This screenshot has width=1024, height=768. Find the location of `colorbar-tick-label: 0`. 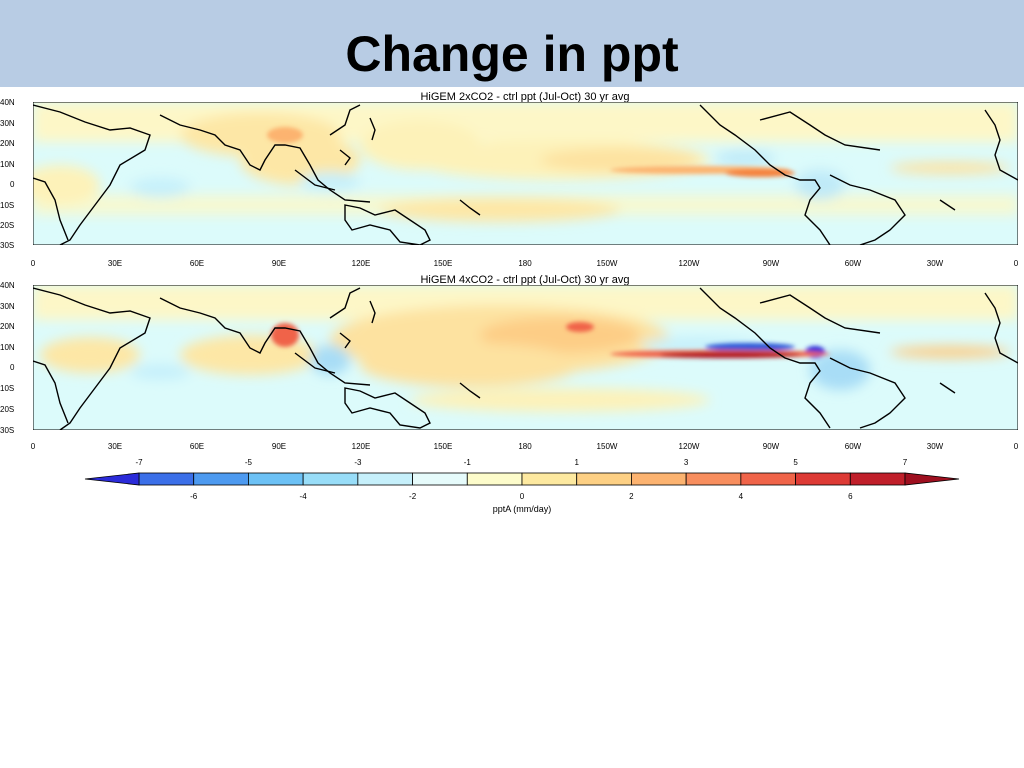

colorbar-tick-label: 0 is located at coordinates (522, 496).